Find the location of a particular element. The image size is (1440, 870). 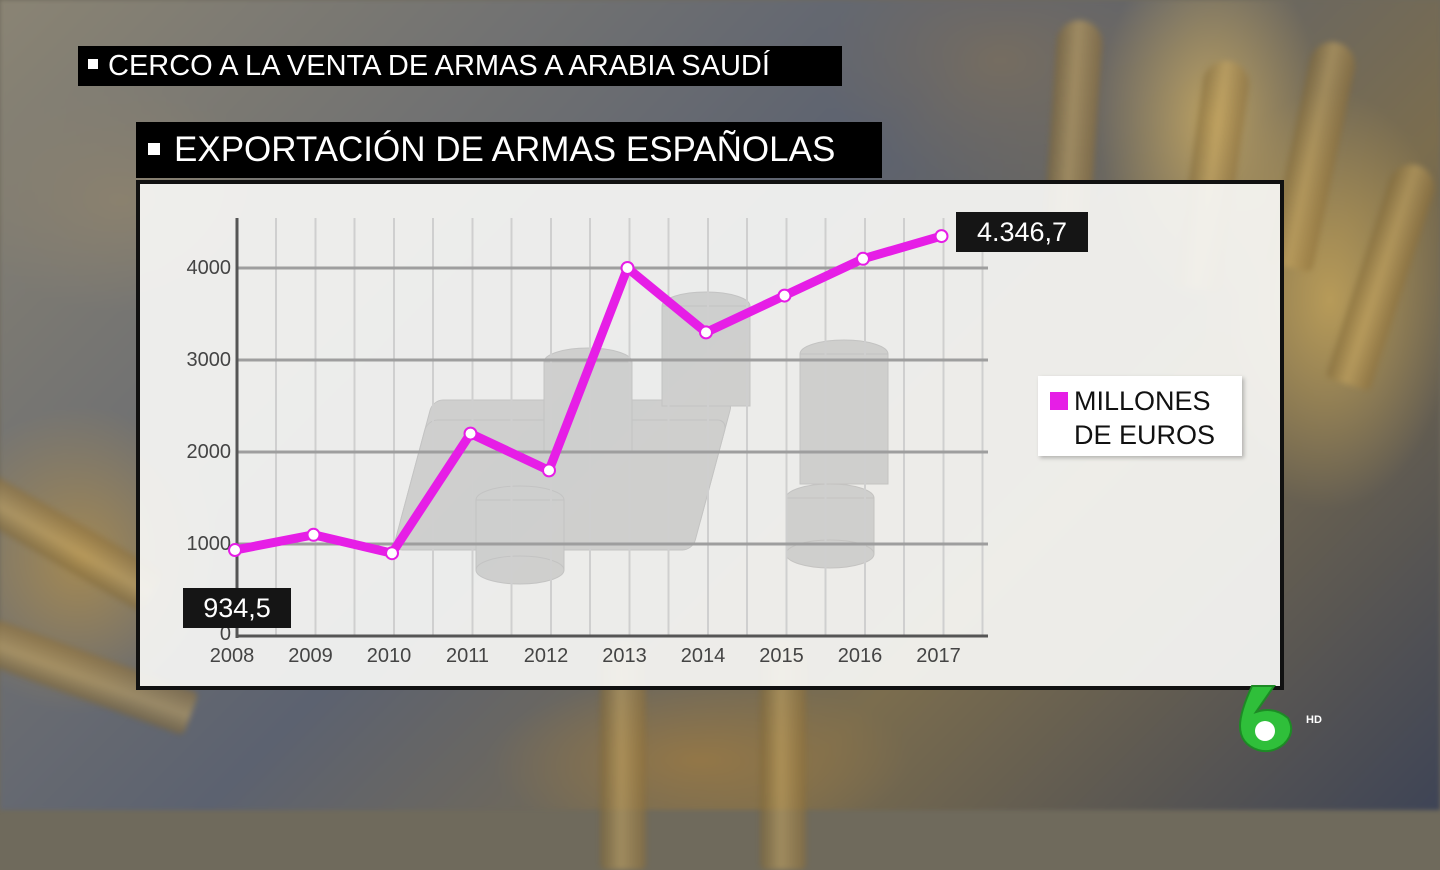

y-tick-label: 4000 is located at coordinates (209, 268).